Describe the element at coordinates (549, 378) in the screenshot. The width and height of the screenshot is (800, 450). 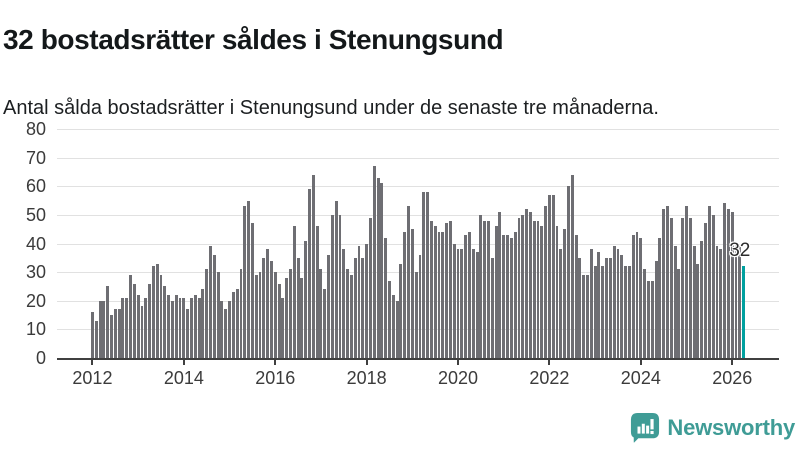
I see `x-tick-label: 2022` at that location.